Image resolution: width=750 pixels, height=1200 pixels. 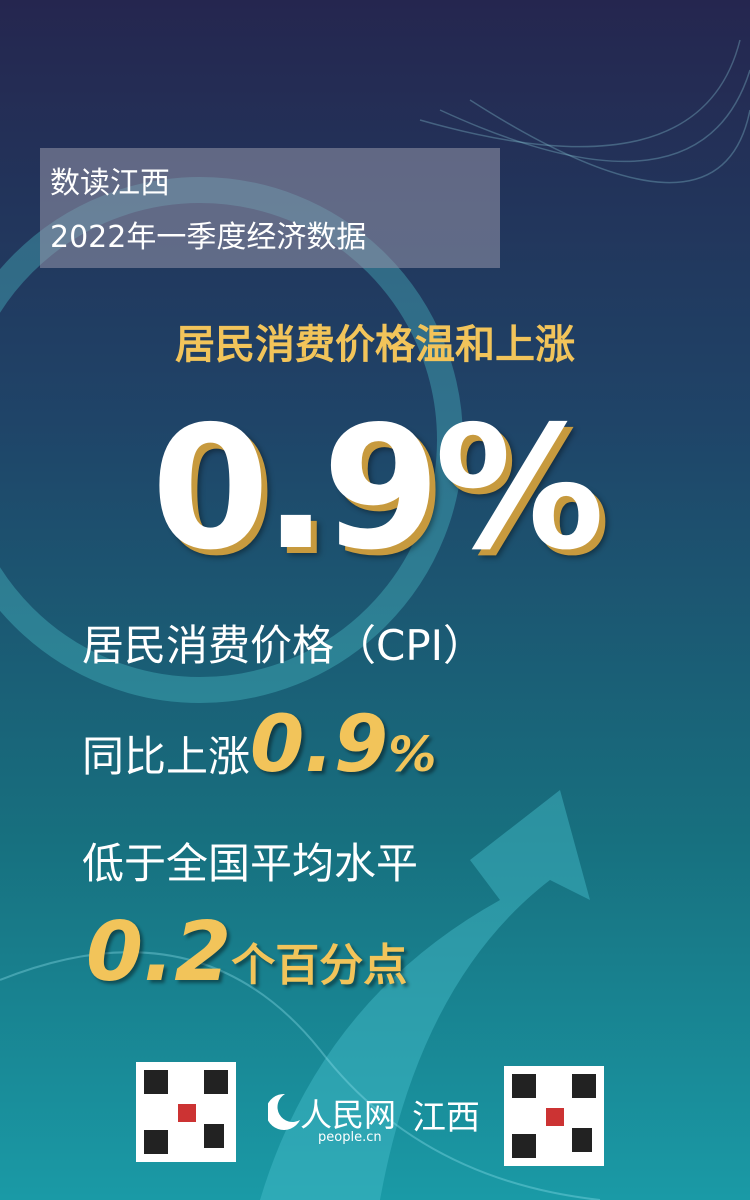 I want to click on body-line: 低于全国平均水平, so click(x=250, y=863).